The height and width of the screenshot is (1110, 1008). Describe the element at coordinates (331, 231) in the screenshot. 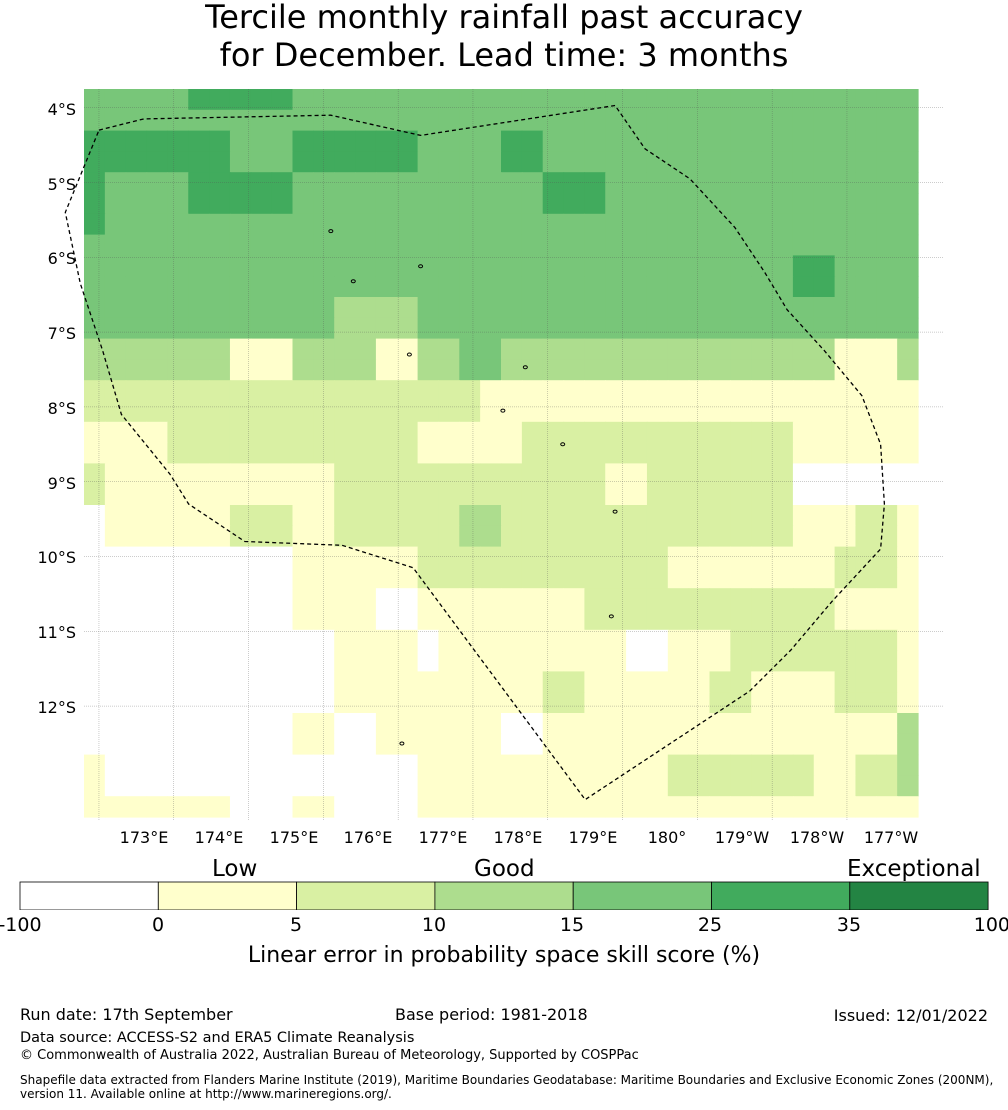

I see `island-outline` at that location.